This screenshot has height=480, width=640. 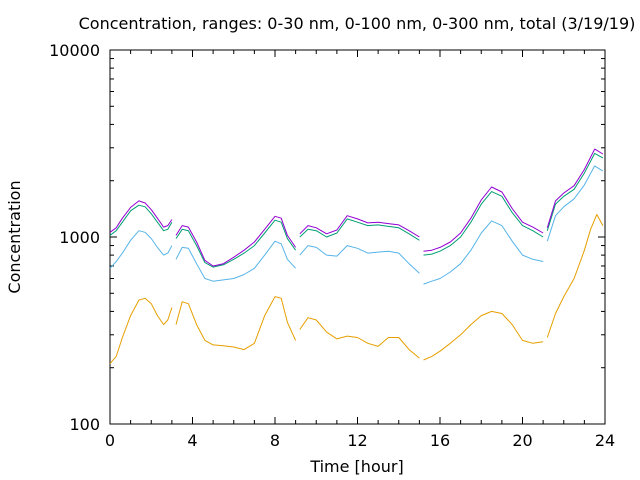 I want to click on y-tick-label: 10000, so click(x=74, y=50).